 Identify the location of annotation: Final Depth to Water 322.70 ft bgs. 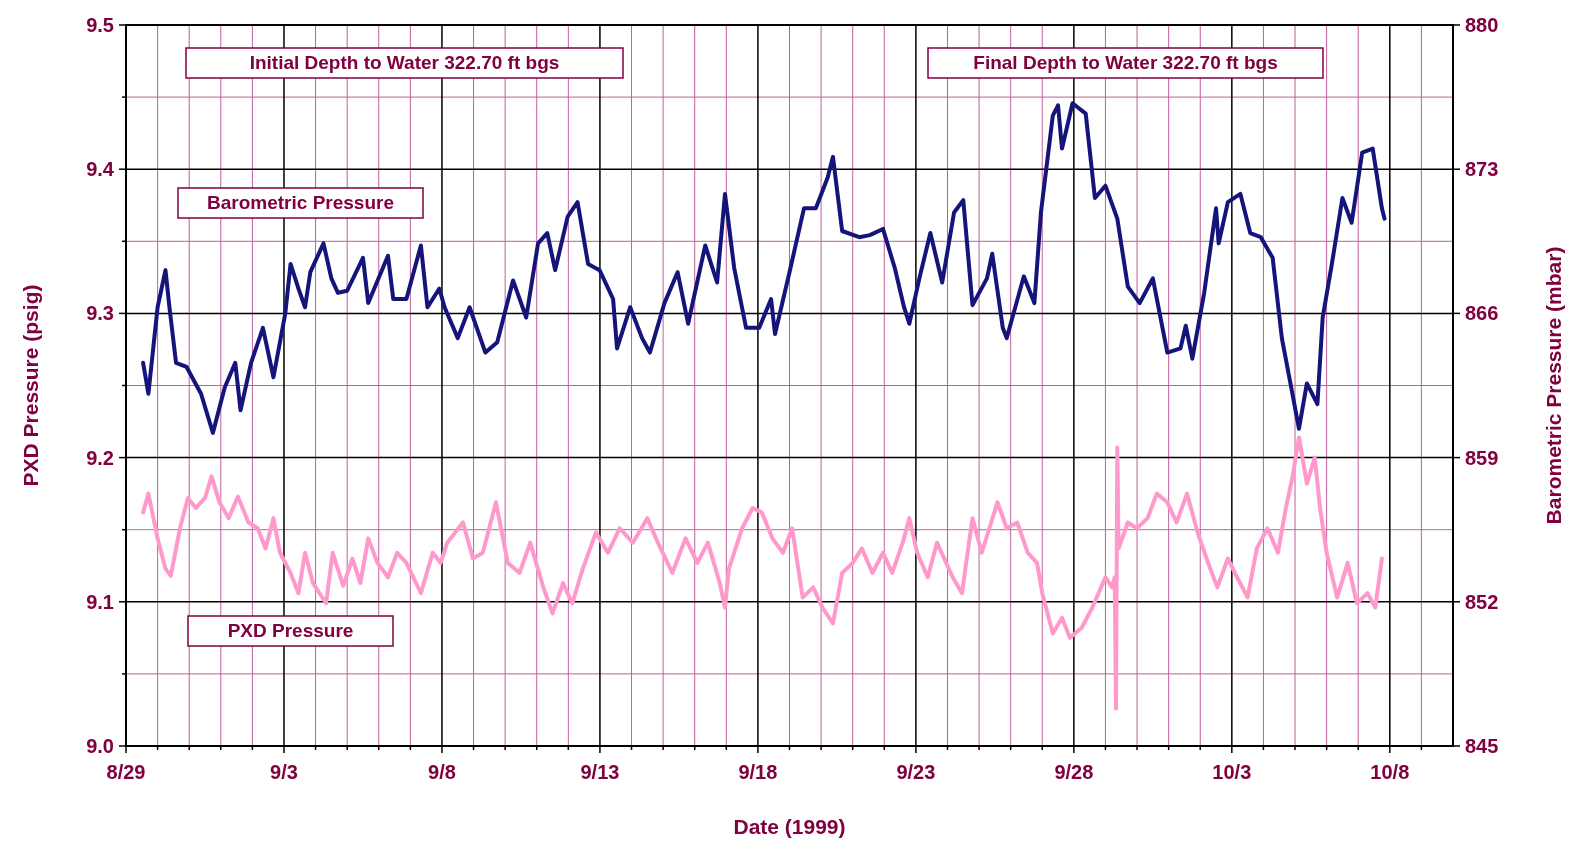
(1125, 62).